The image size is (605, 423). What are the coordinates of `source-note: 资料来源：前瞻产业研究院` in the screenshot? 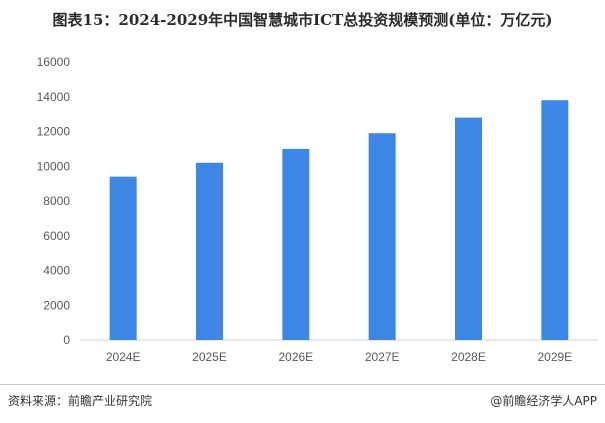 It's located at (80, 401).